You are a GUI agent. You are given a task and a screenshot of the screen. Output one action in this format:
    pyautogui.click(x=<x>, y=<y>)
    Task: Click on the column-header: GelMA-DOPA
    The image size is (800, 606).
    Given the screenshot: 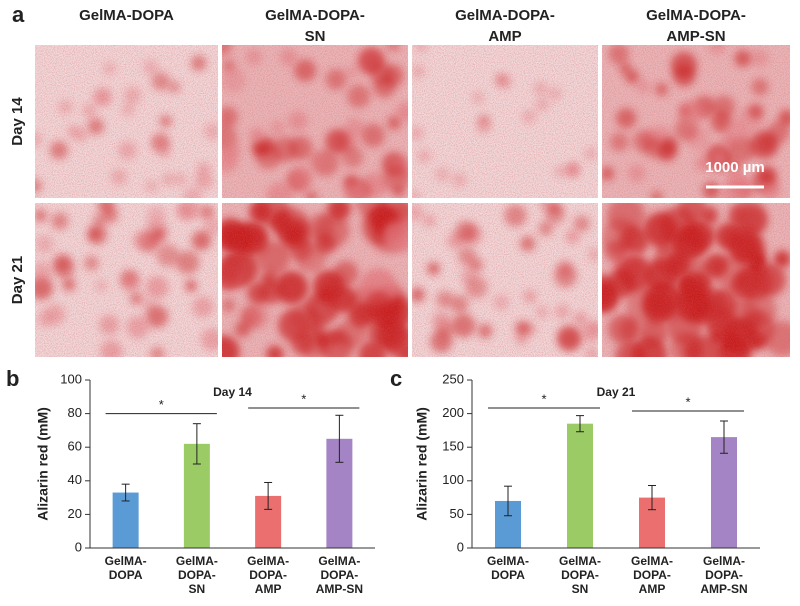 What is the action you would take?
    pyautogui.click(x=126, y=15)
    